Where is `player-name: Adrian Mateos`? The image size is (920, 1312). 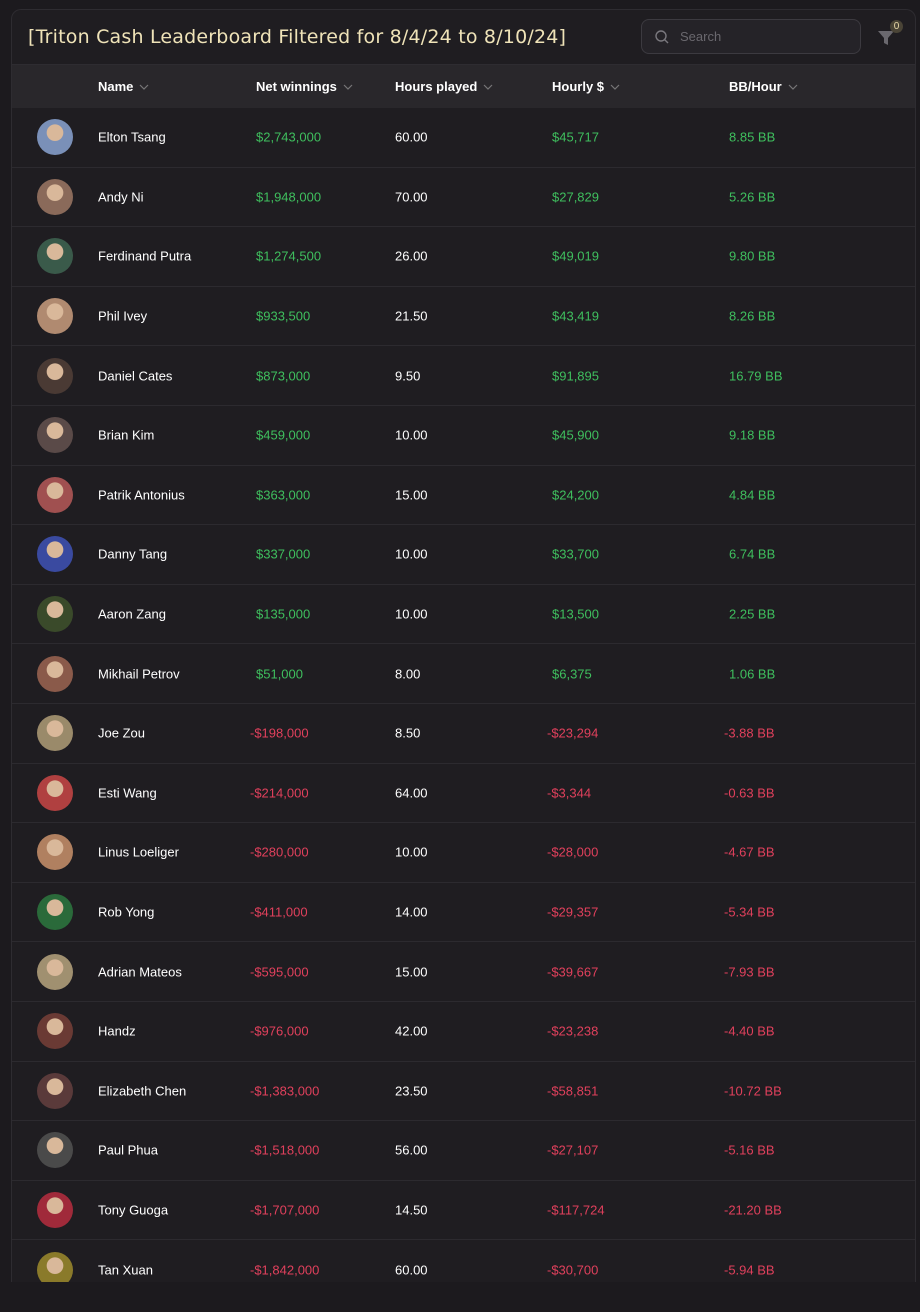 player-name: Adrian Mateos is located at coordinates (140, 972).